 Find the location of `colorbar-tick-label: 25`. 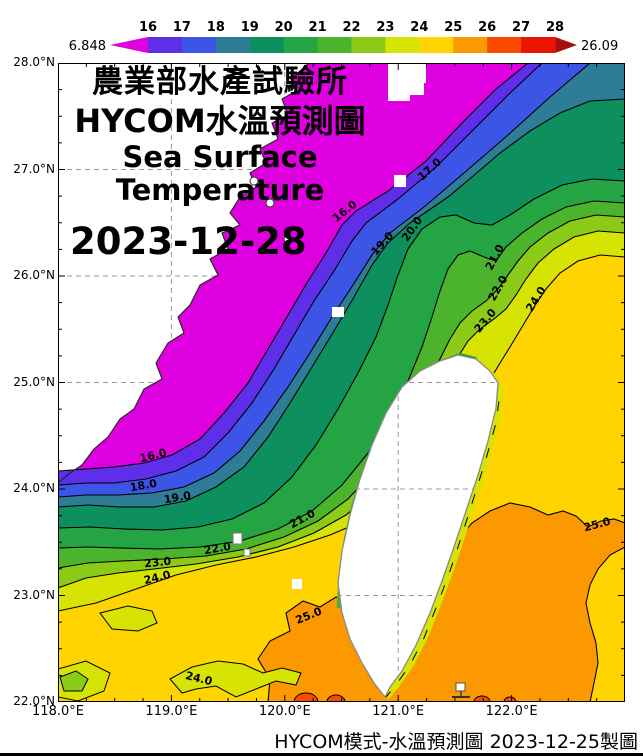

colorbar-tick-label: 25 is located at coordinates (453, 27).